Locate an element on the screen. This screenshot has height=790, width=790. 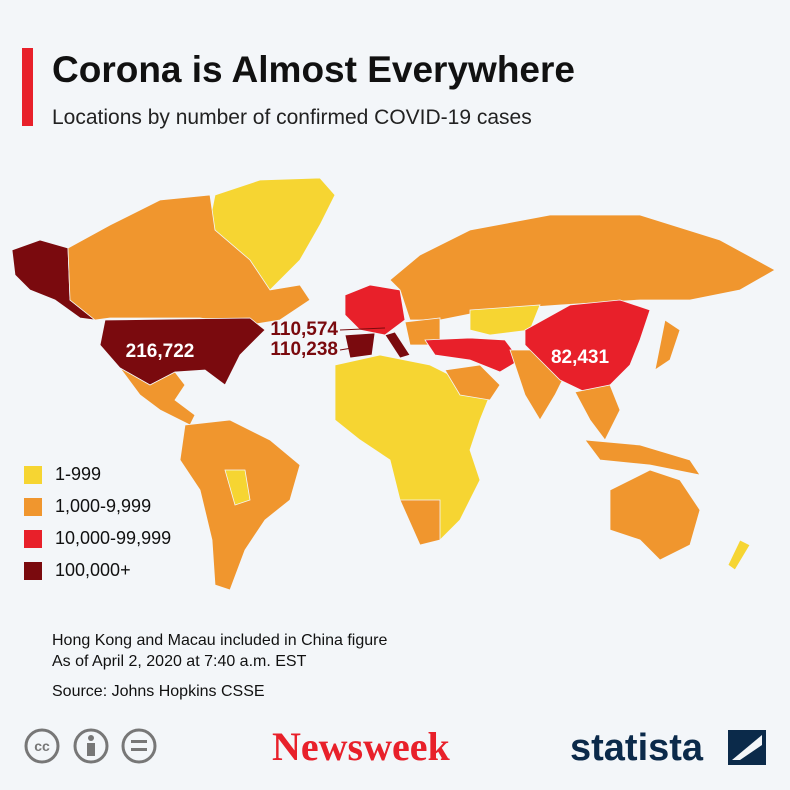
by-head is located at coordinates (91, 738).